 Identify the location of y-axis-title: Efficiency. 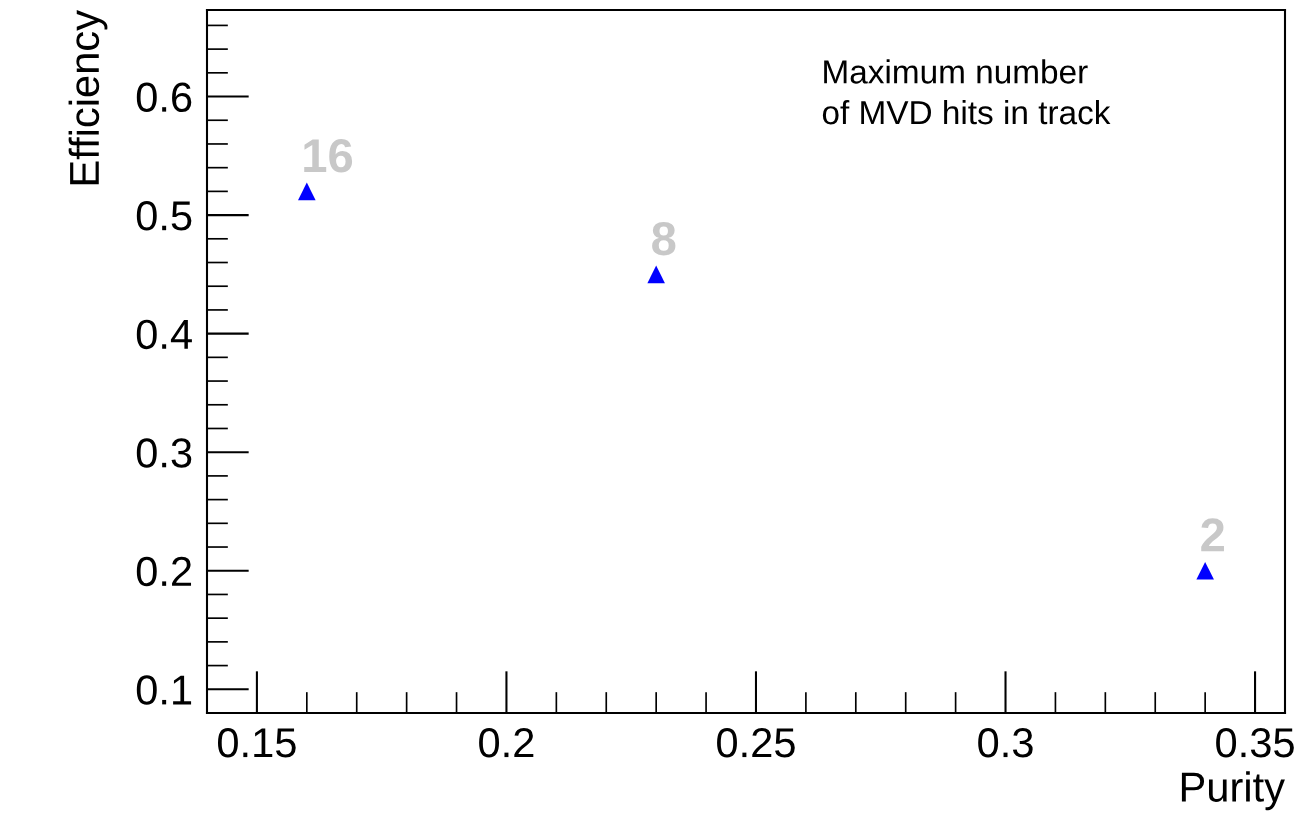
(88, 97).